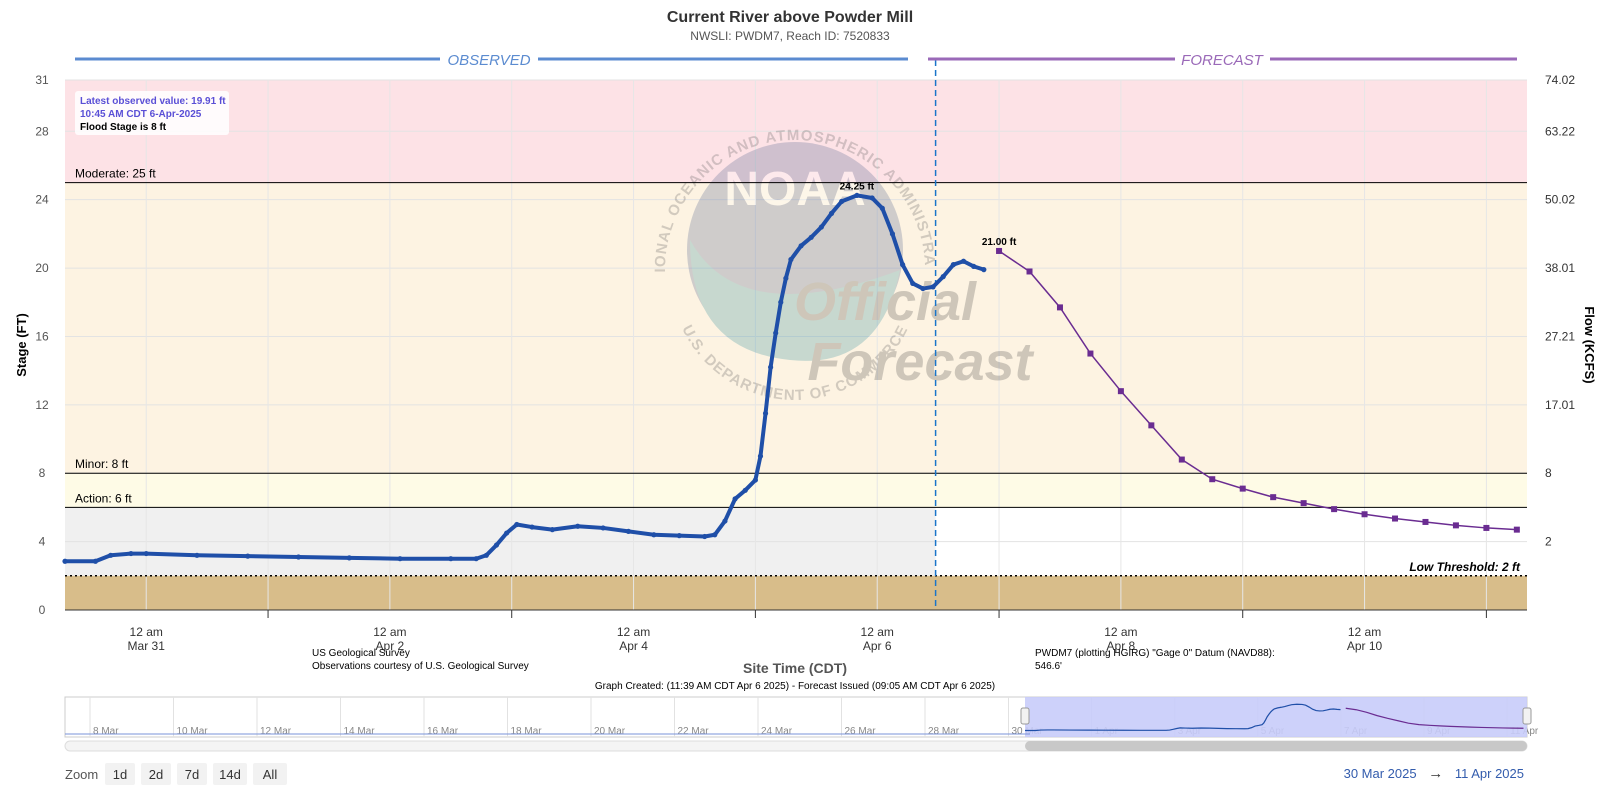 This screenshot has height=805, width=1600. I want to click on action-threshold-label: Action: 6 ft, so click(103, 498).